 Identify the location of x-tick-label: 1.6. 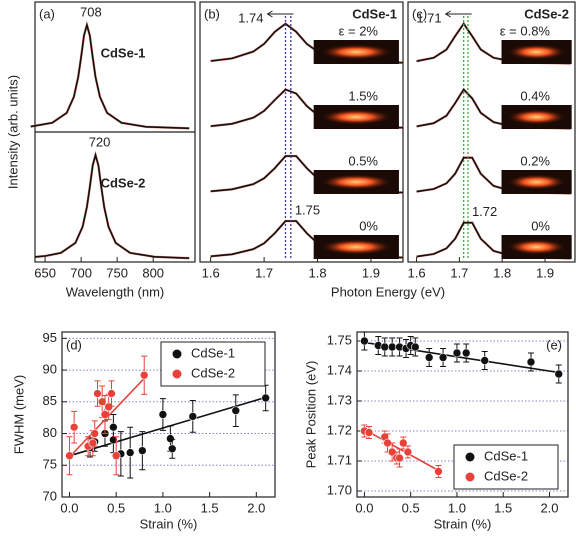
(417, 272).